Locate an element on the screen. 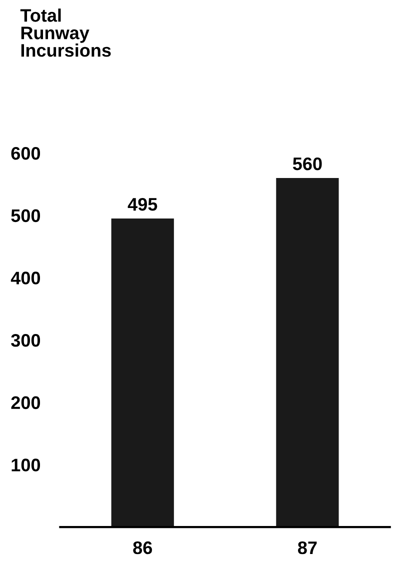  chart-title: Total Runway Incursions is located at coordinates (65, 32).